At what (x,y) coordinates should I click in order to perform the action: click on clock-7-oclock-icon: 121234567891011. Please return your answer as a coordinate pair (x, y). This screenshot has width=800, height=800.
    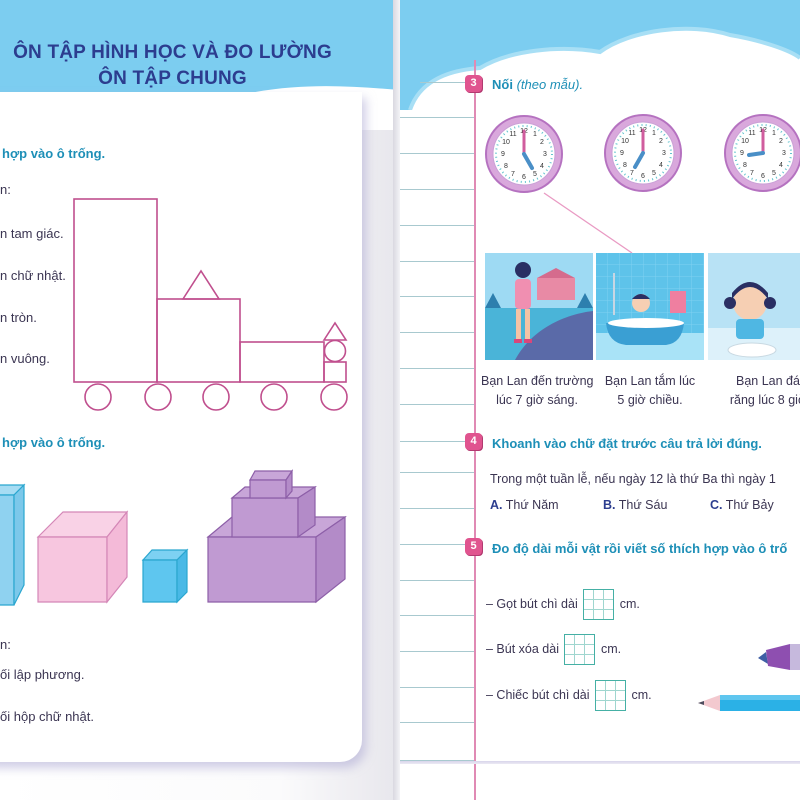
    Looking at the image, I should click on (643, 153).